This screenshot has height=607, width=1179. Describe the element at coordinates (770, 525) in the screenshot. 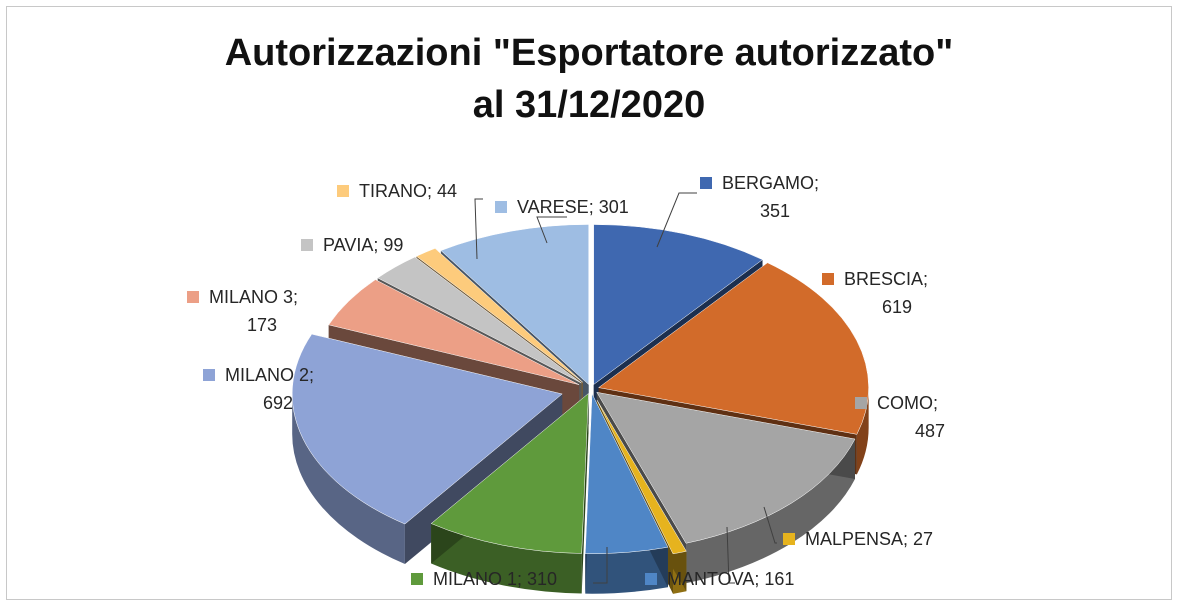

I see `leader-line-malpensa` at that location.